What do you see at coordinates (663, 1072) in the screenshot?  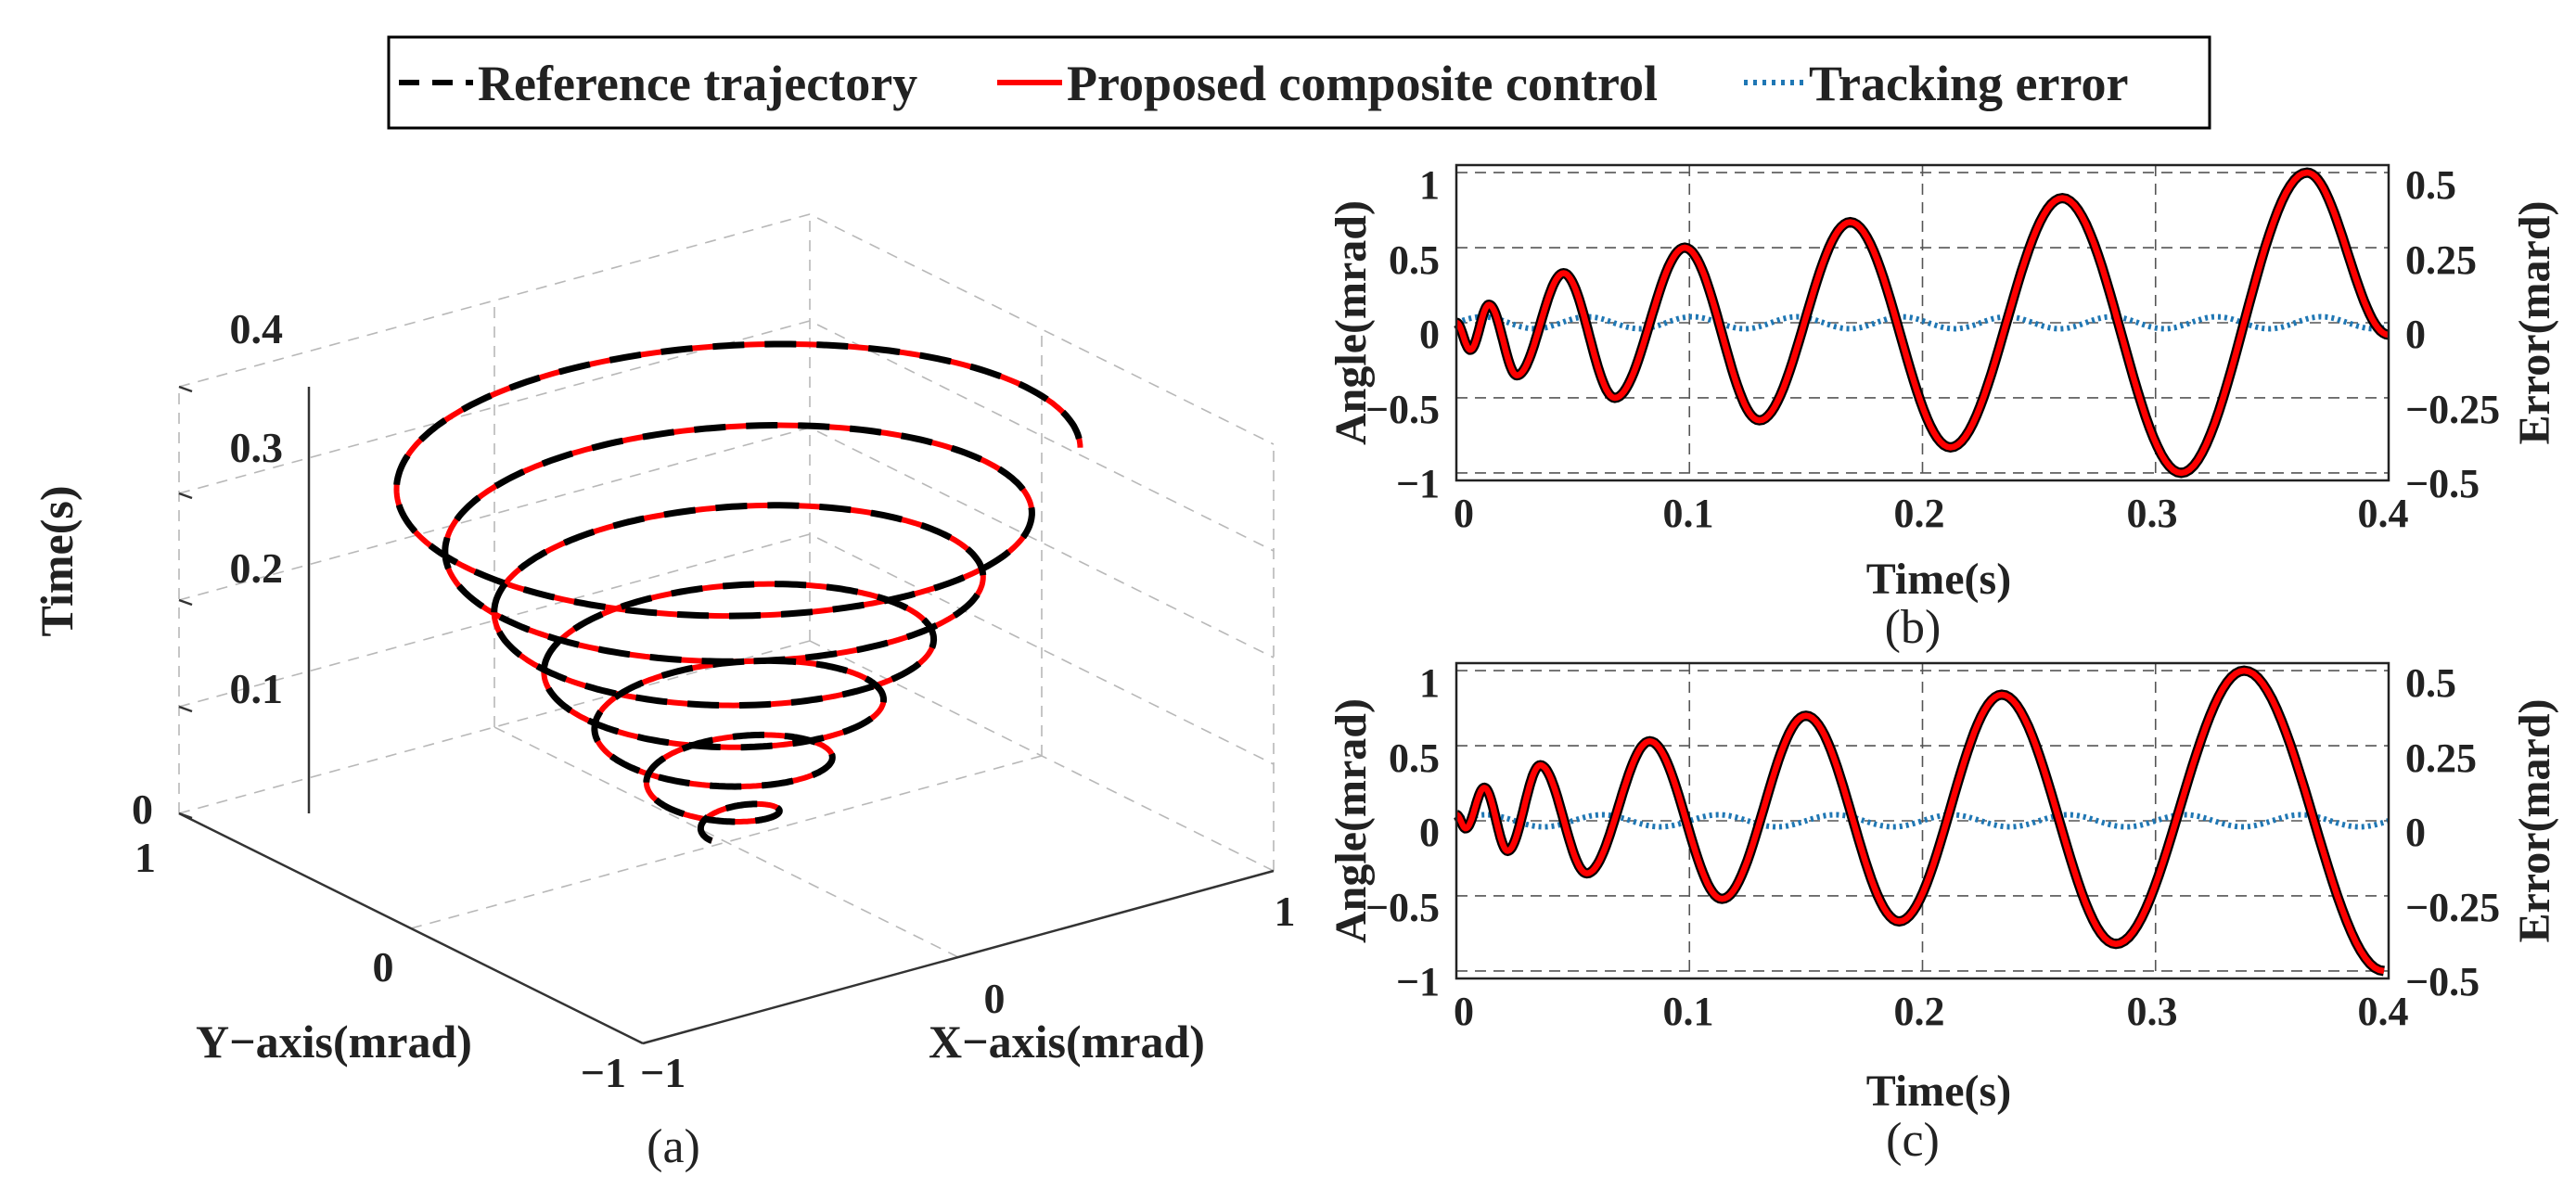 I see `a-x-tick-m1: −1` at bounding box center [663, 1072].